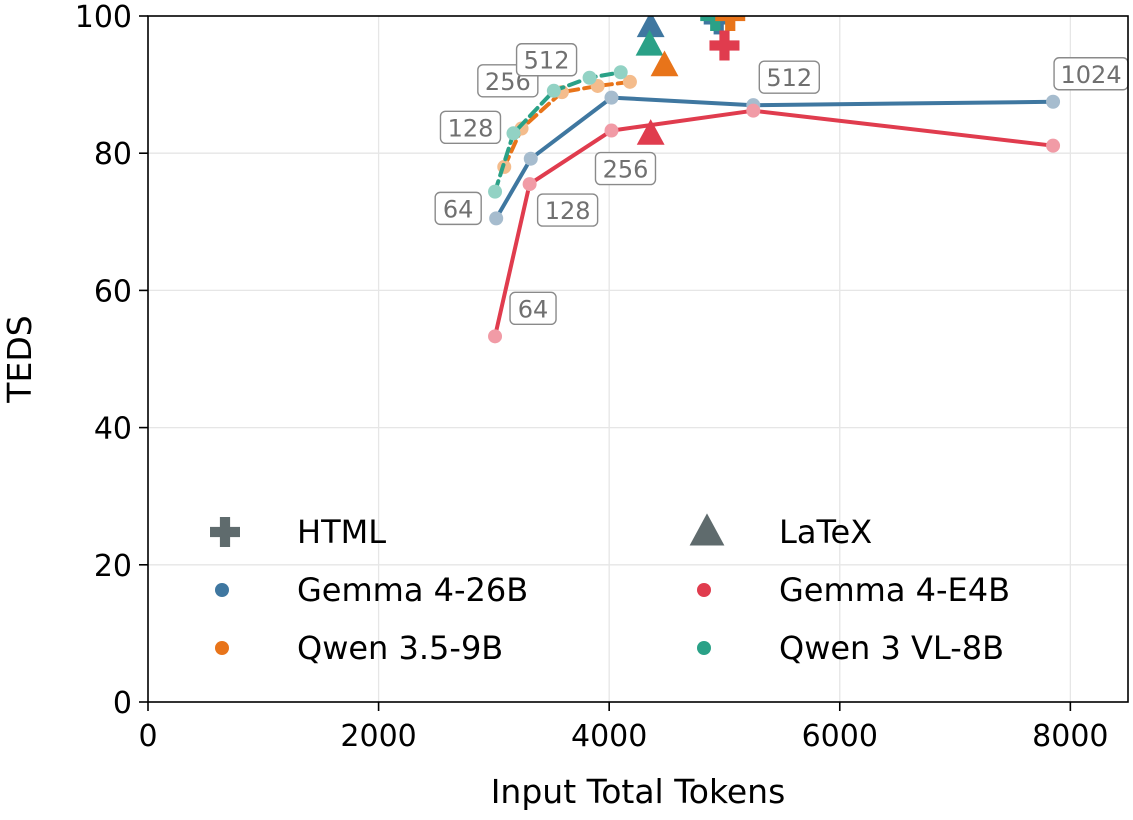 Image resolution: width=1133 pixels, height=820 pixels. I want to click on legend-label: LaTeX, so click(825, 532).